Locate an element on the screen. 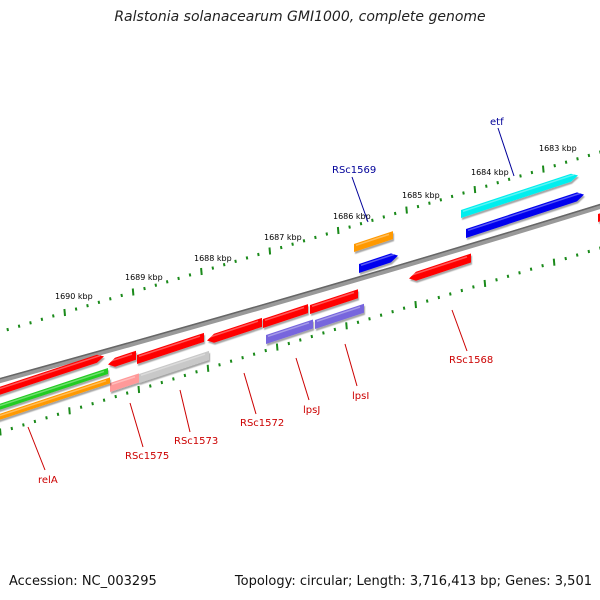 This screenshot has height=600, width=600. gene-label-relA: relA is located at coordinates (48, 480).